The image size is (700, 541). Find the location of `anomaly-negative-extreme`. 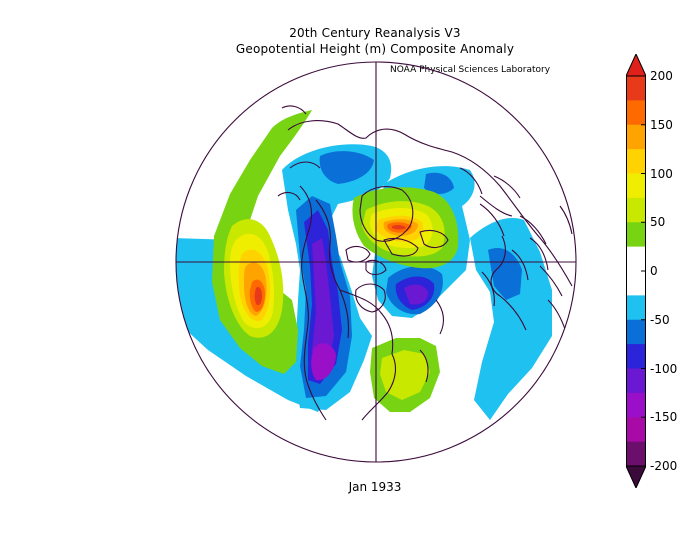

anomaly-negative-extreme is located at coordinates (323, 362).